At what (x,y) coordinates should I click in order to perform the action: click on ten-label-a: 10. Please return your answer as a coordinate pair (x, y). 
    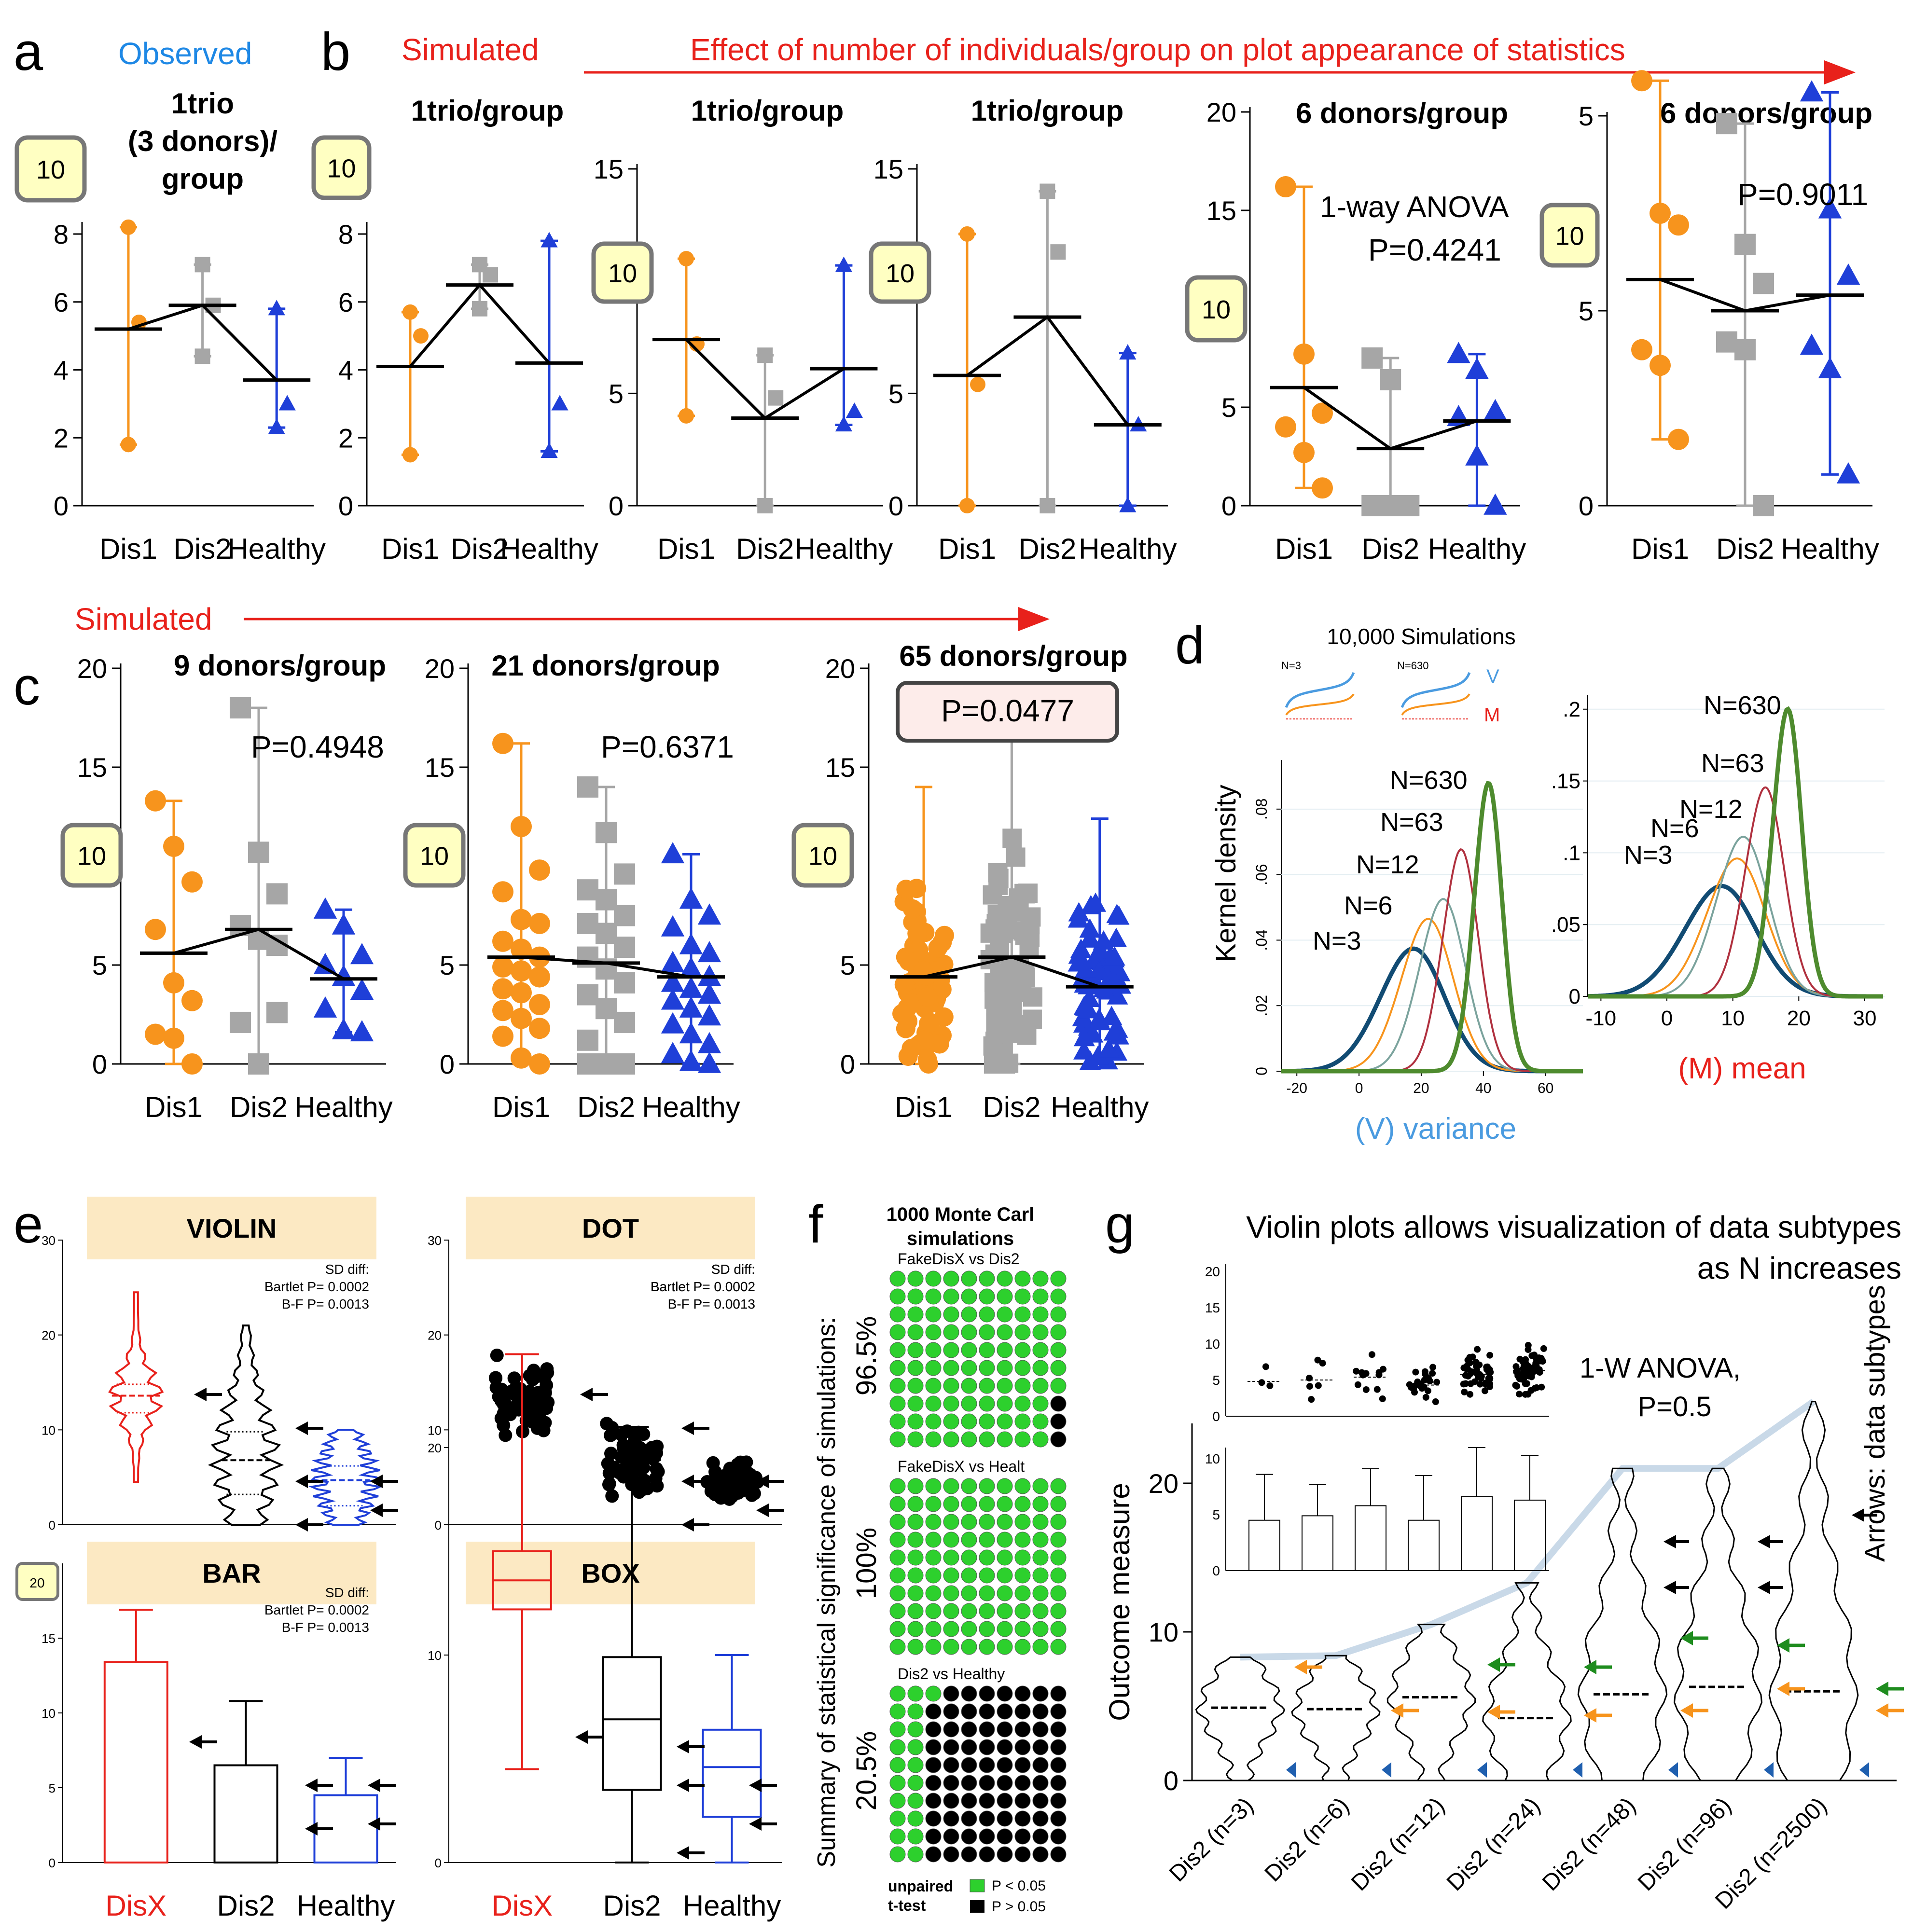
    Looking at the image, I should click on (50, 169).